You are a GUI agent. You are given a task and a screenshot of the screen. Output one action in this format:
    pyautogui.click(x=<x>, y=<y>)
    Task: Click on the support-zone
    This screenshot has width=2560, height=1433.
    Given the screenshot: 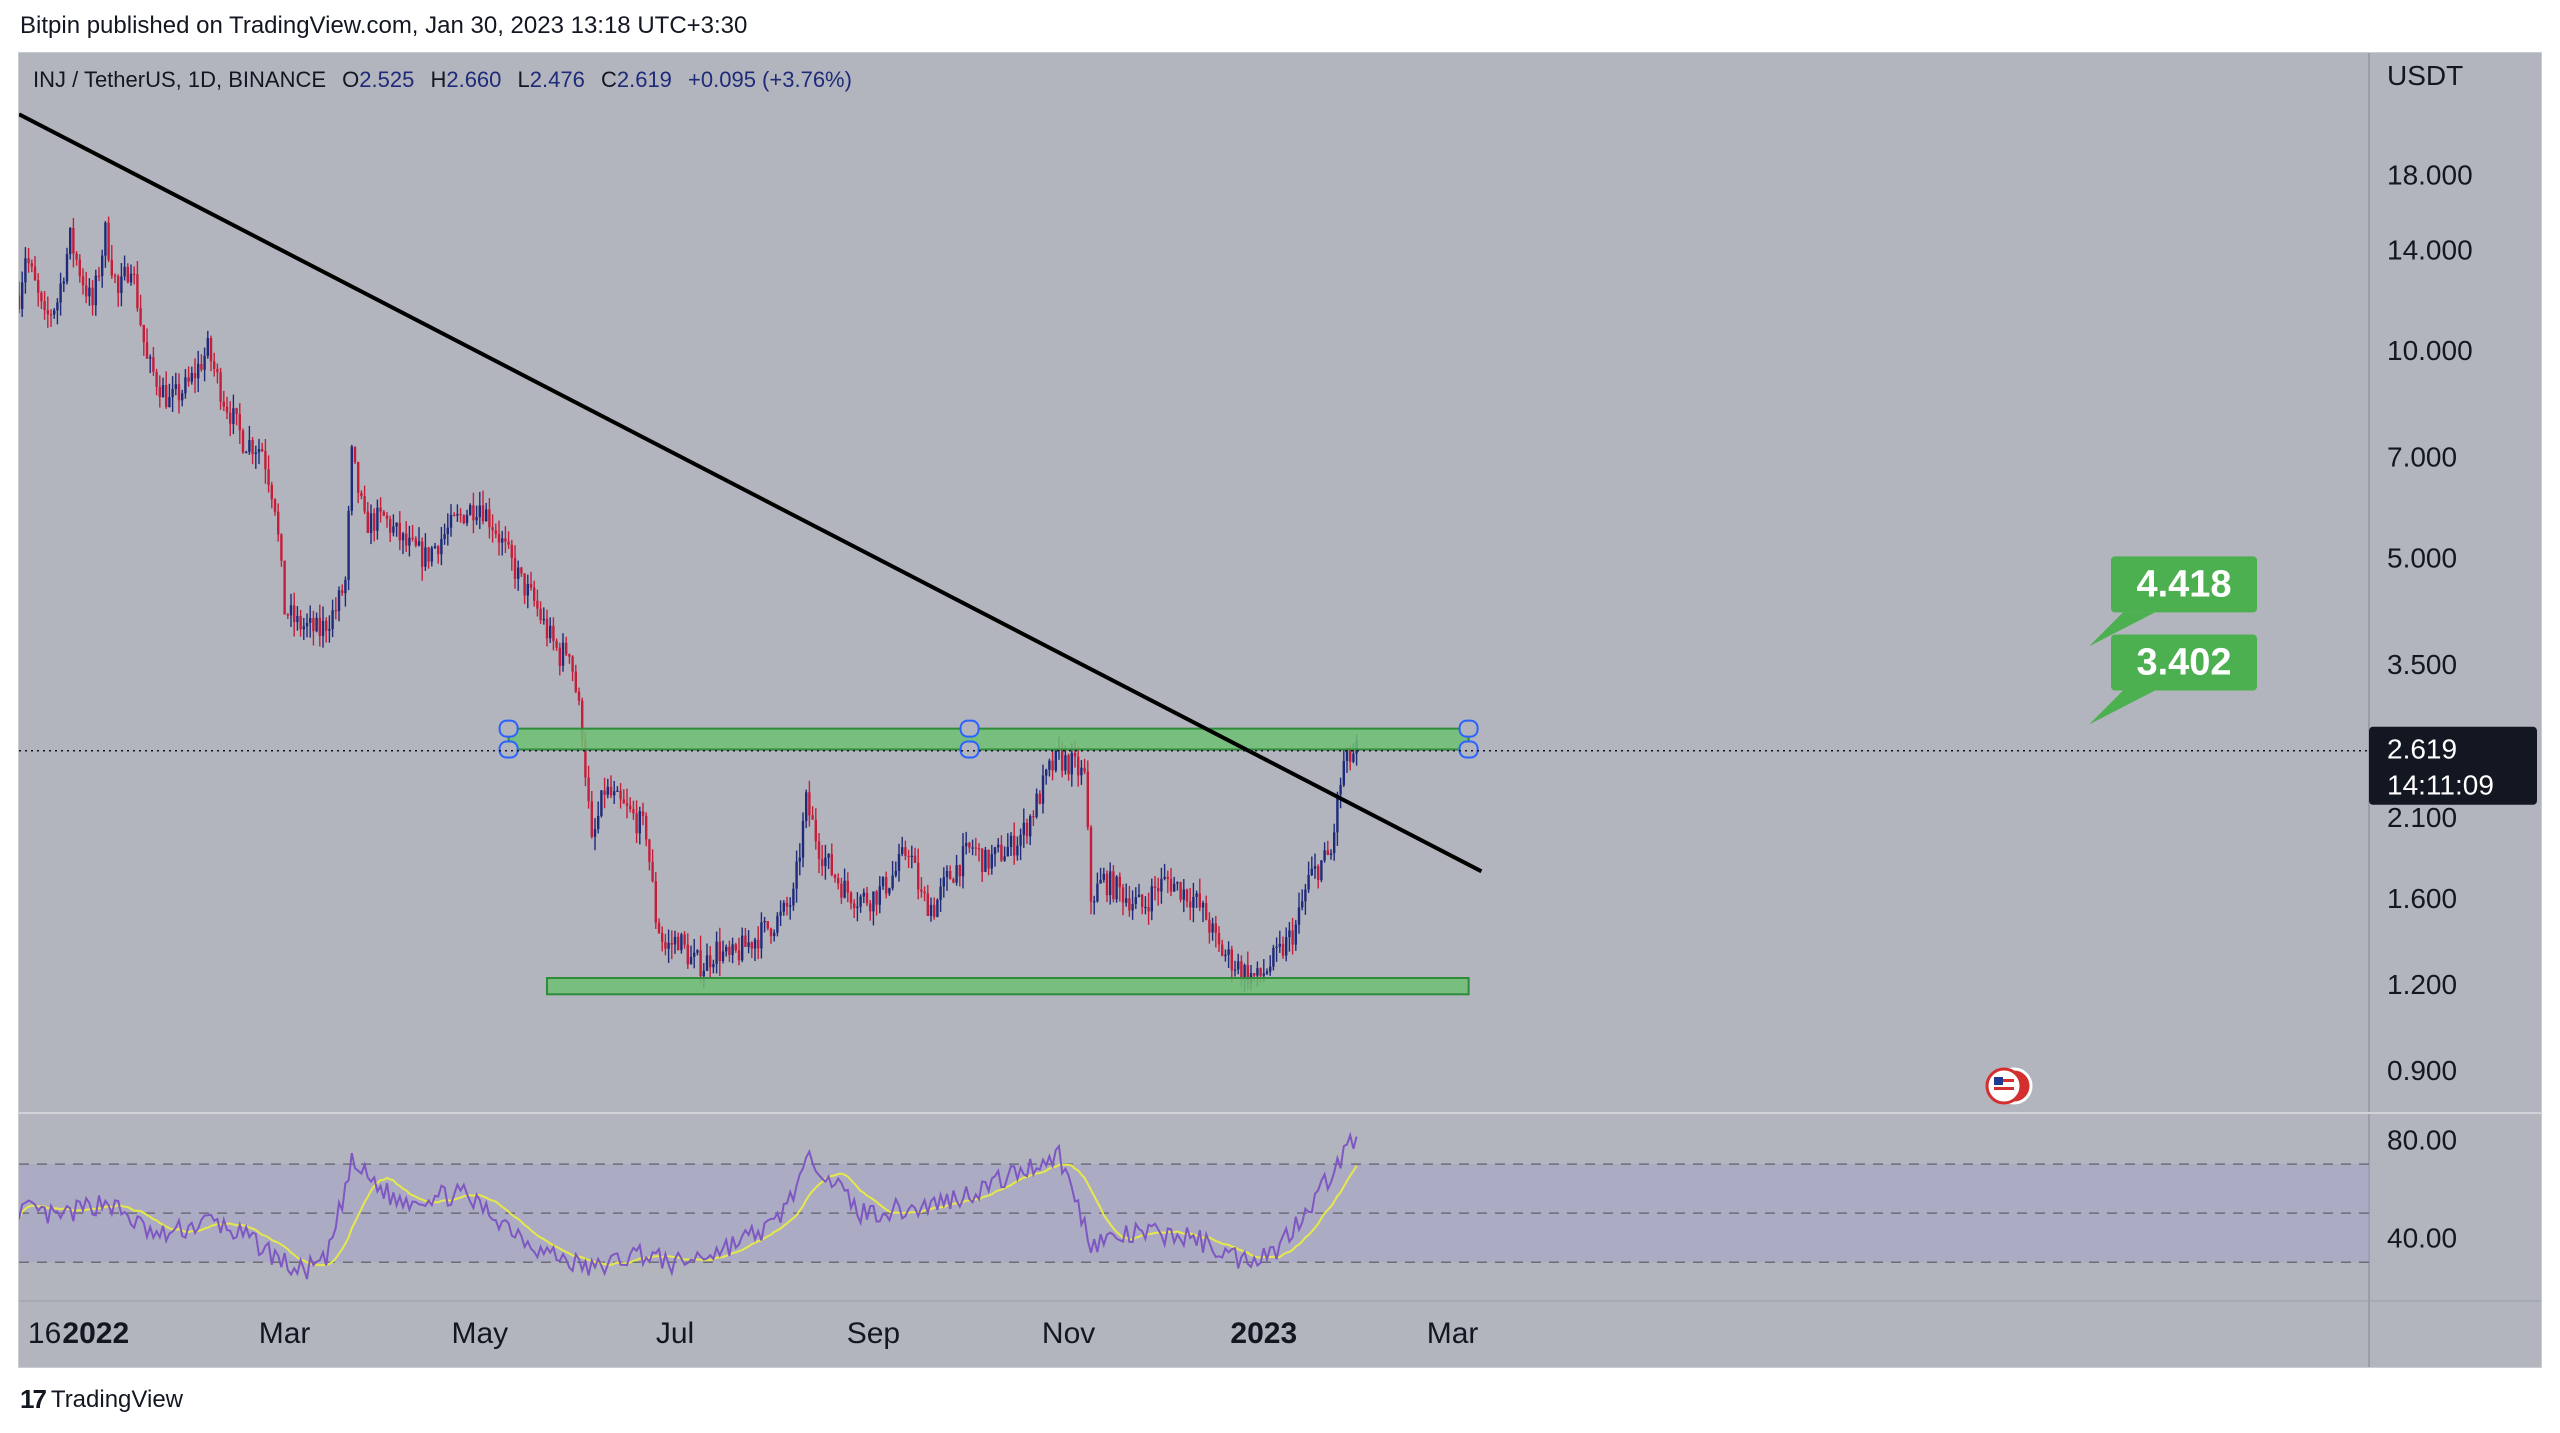 What is the action you would take?
    pyautogui.click(x=1008, y=986)
    